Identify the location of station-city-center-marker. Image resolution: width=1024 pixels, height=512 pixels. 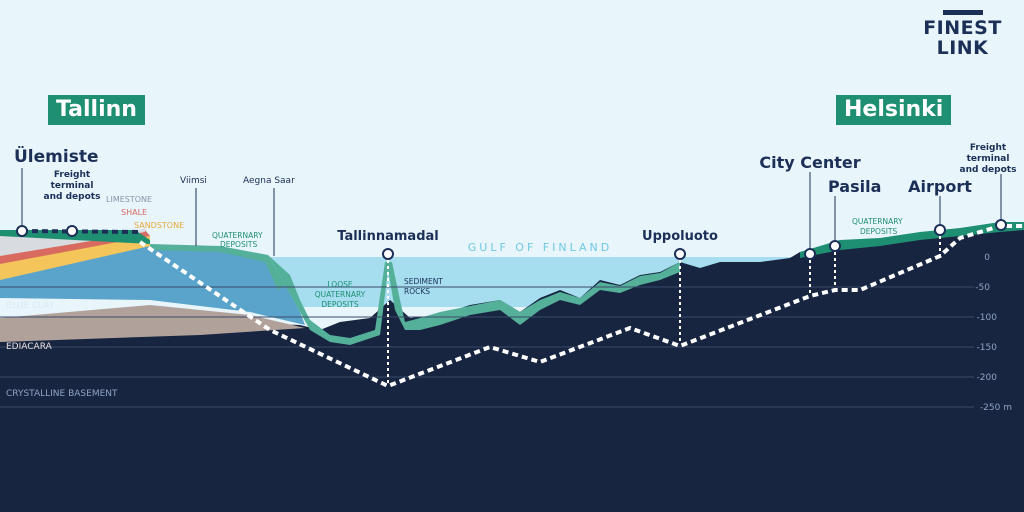
(810, 254).